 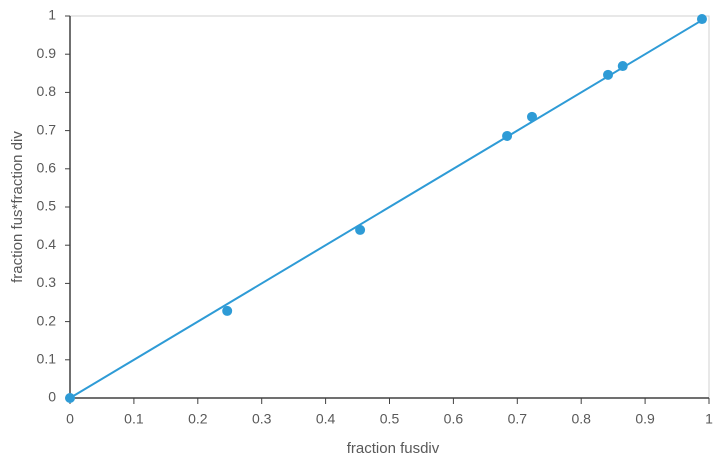 What do you see at coordinates (645, 419) in the screenshot?
I see `x-tick-label: 0.9` at bounding box center [645, 419].